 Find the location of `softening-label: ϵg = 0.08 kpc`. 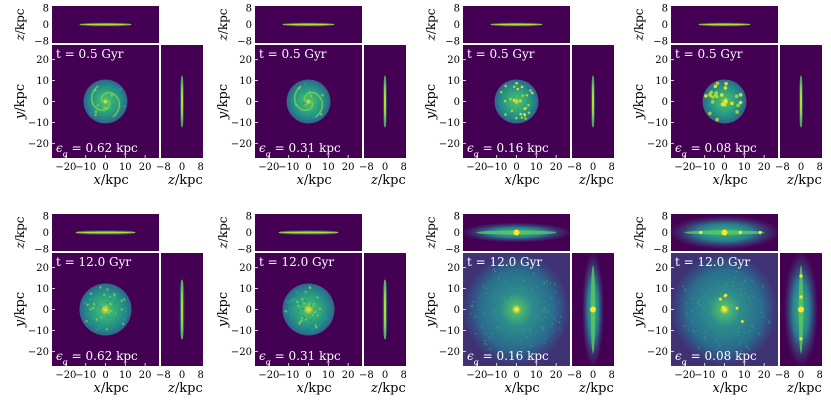

softening-label: ϵg = 0.08 kpc is located at coordinates (716, 358).